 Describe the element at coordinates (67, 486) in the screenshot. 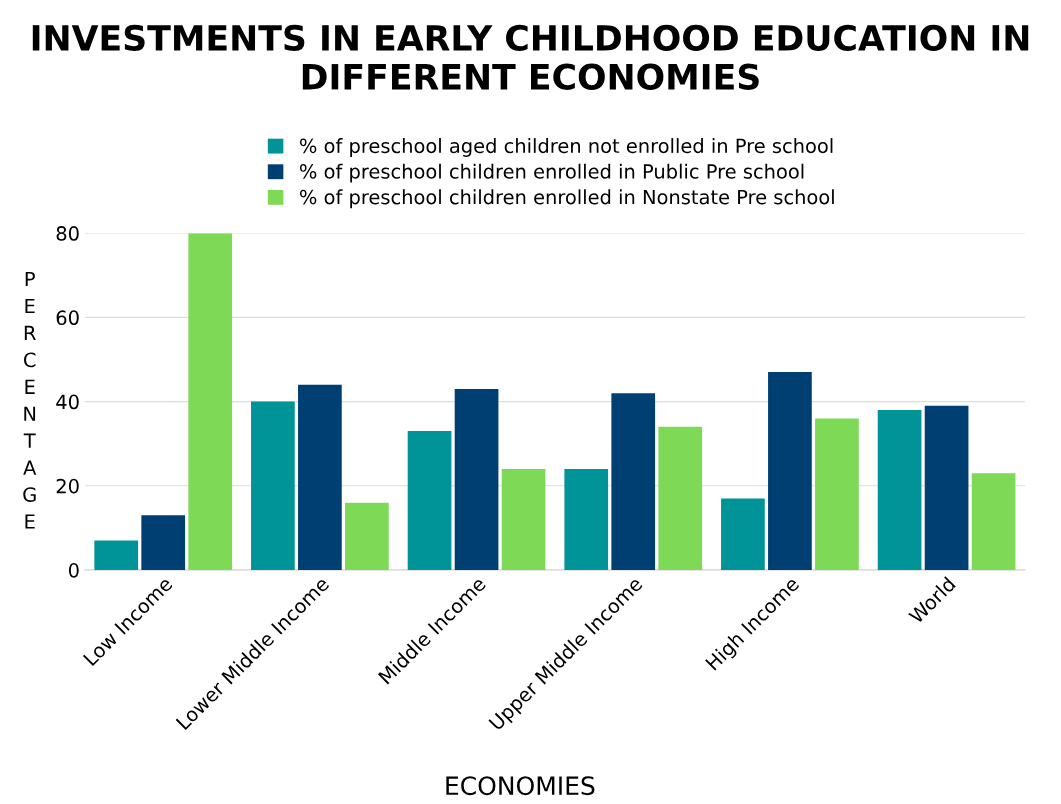

I see `y-tick-label: 20` at that location.